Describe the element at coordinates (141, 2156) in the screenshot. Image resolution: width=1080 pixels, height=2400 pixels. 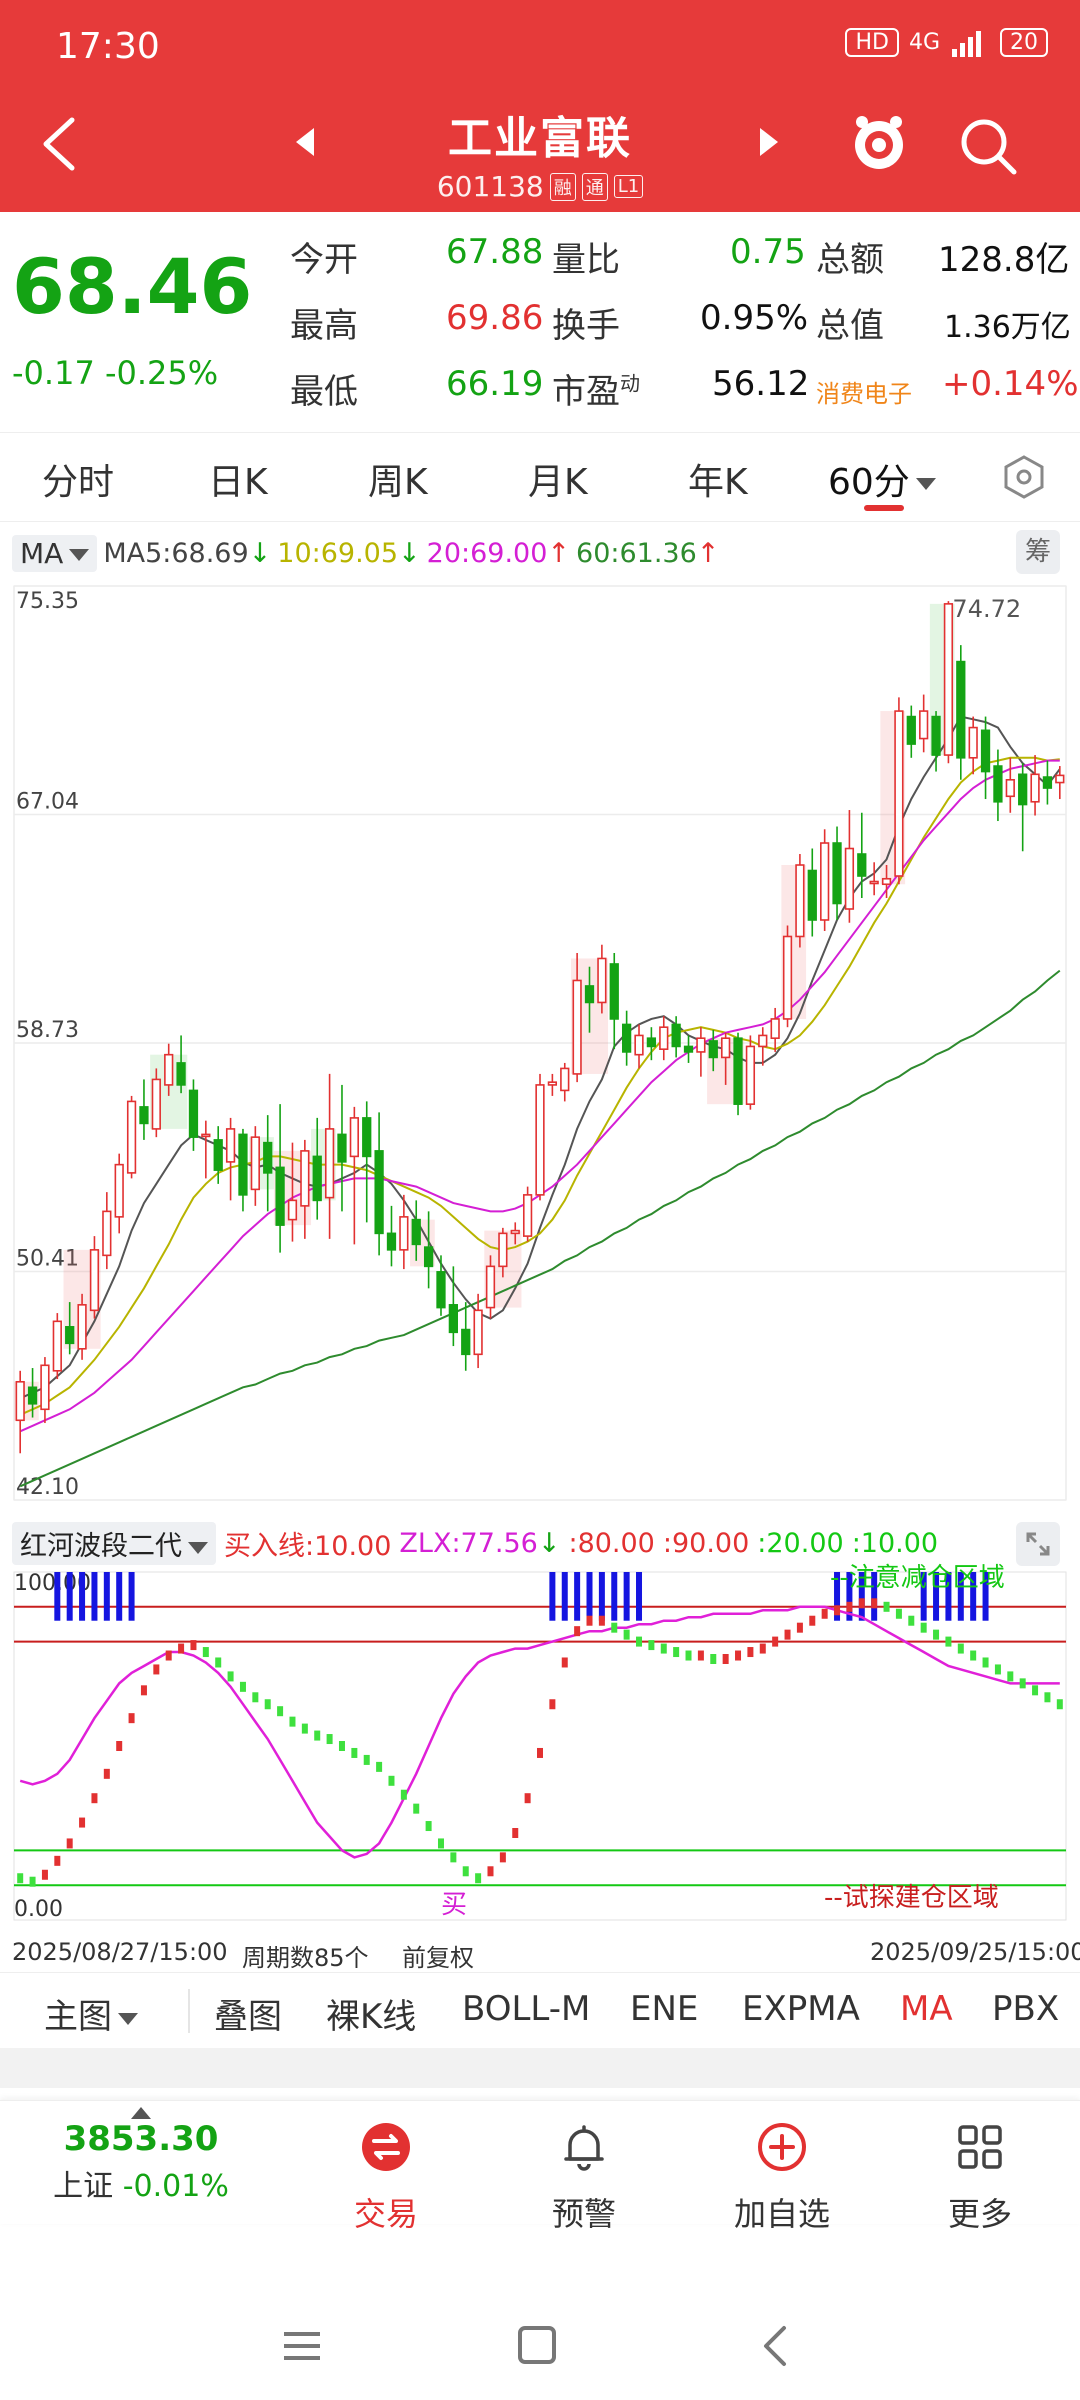
I see `index-quote: 3853.30 上证 -0.01%` at that location.